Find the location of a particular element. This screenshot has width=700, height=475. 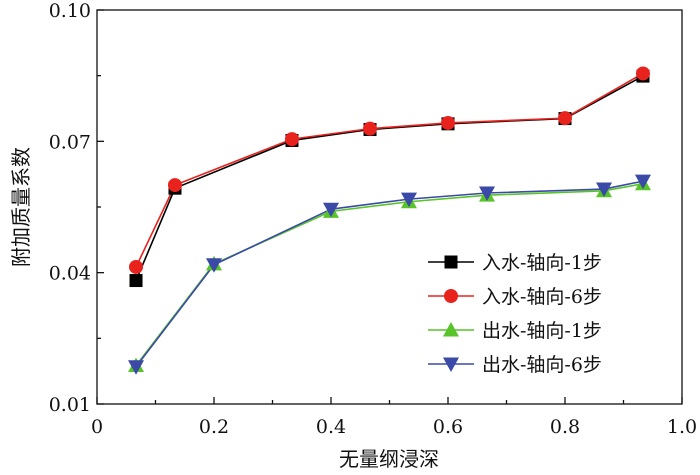

legend-label-1: 入水-轴向-1步 is located at coordinates (542, 263).